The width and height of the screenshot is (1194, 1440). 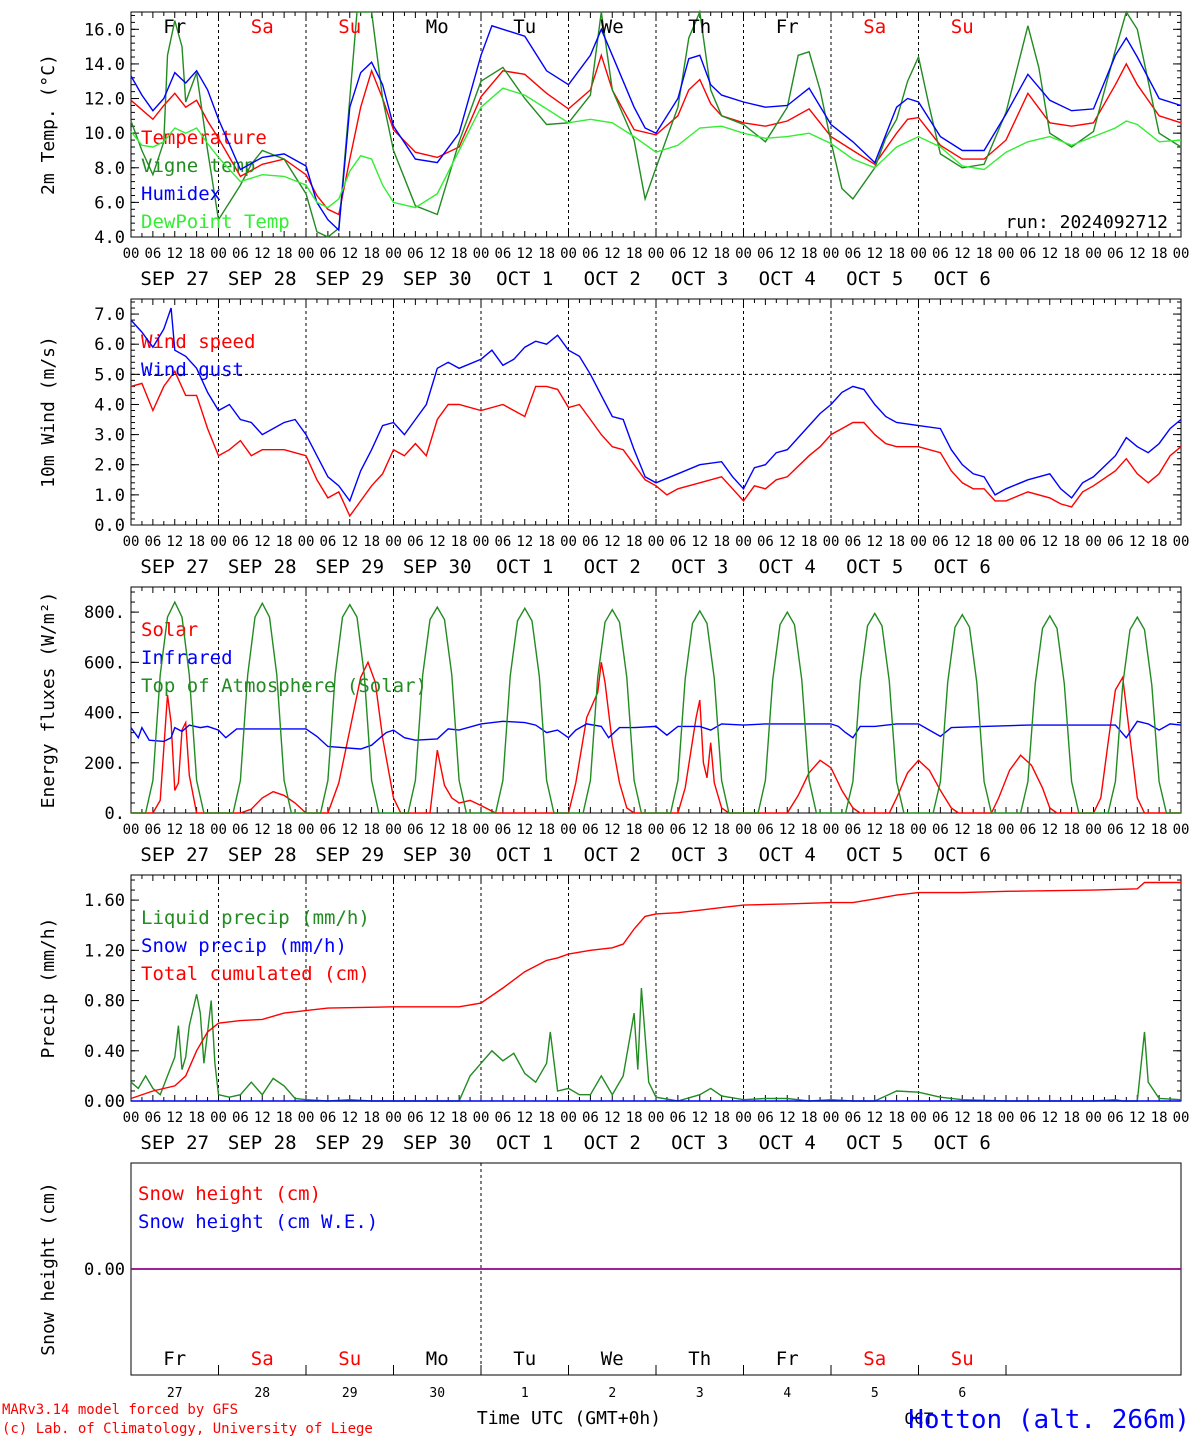 What do you see at coordinates (656, 148) in the screenshot?
I see `series-dewpoint-temp` at bounding box center [656, 148].